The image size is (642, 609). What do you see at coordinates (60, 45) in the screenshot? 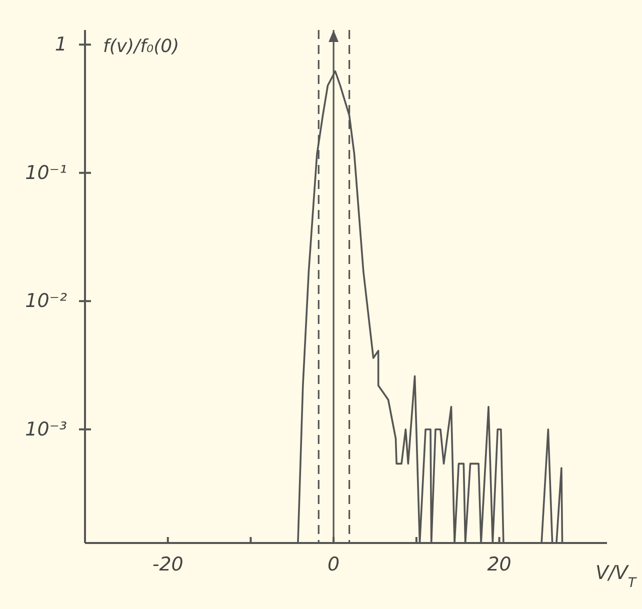
I see `y-tick-label: 1` at bounding box center [60, 45].